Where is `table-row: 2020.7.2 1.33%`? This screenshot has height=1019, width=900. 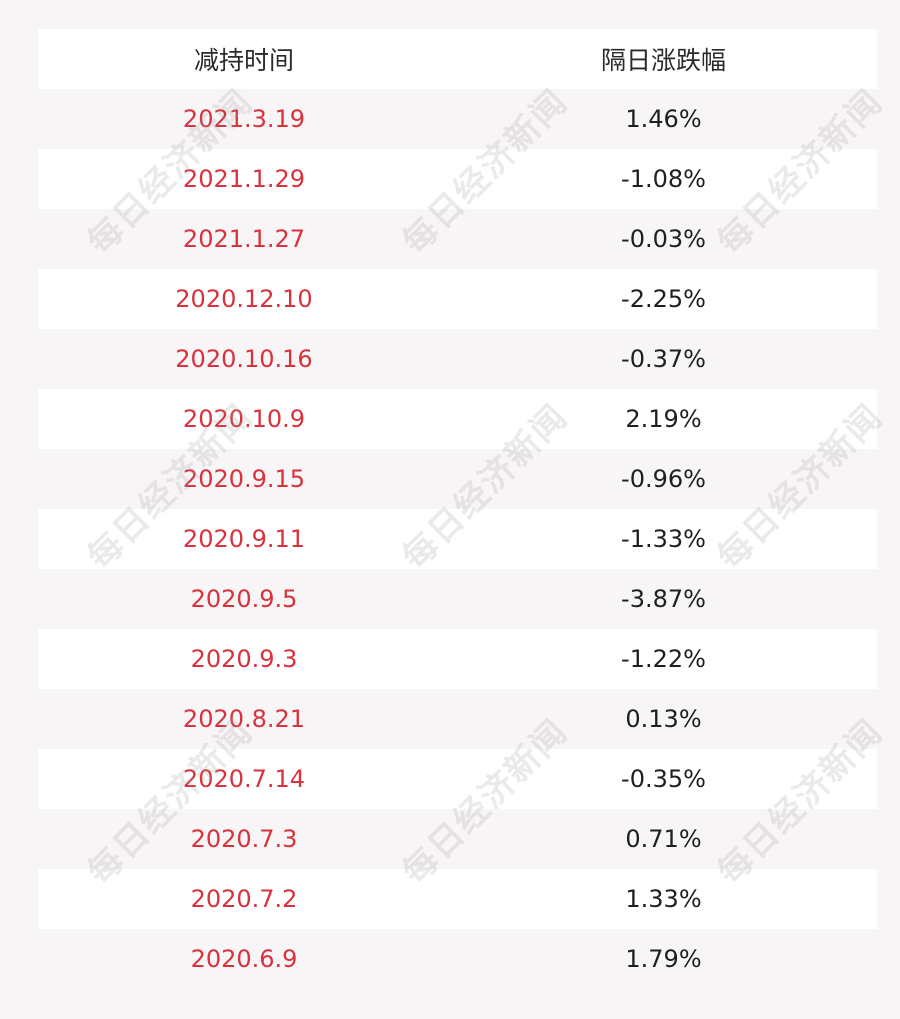 table-row: 2020.7.2 1.33% is located at coordinates (457, 899).